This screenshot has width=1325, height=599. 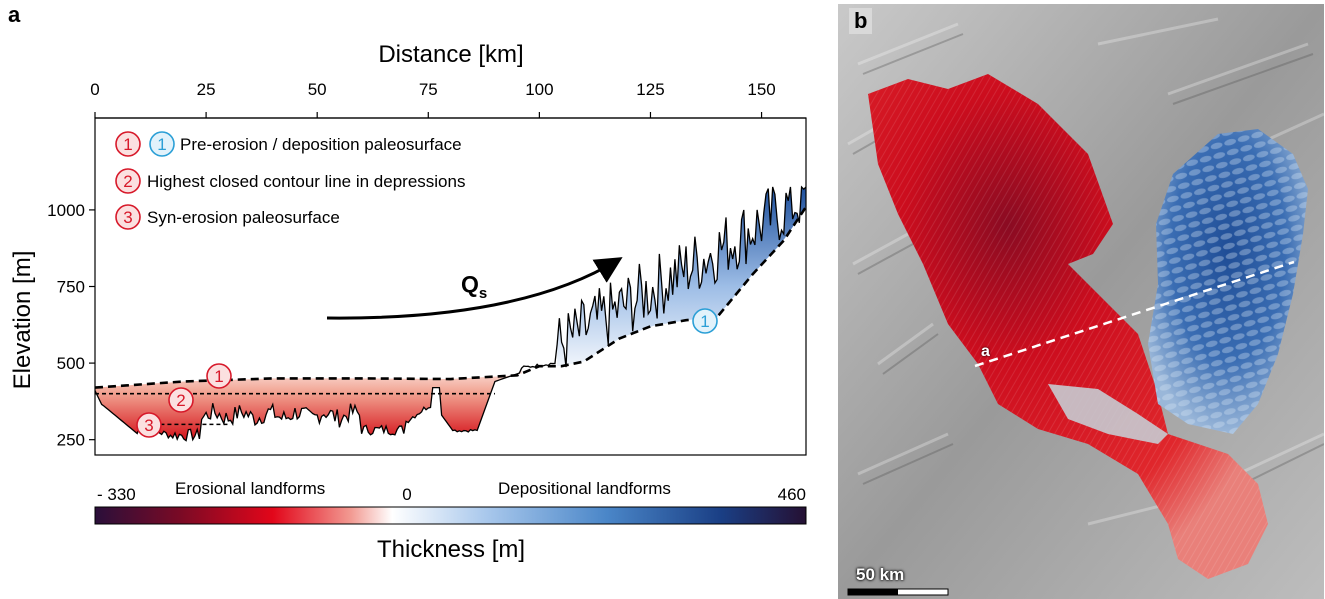 I want to click on depositional-fill, so click(x=681, y=277).